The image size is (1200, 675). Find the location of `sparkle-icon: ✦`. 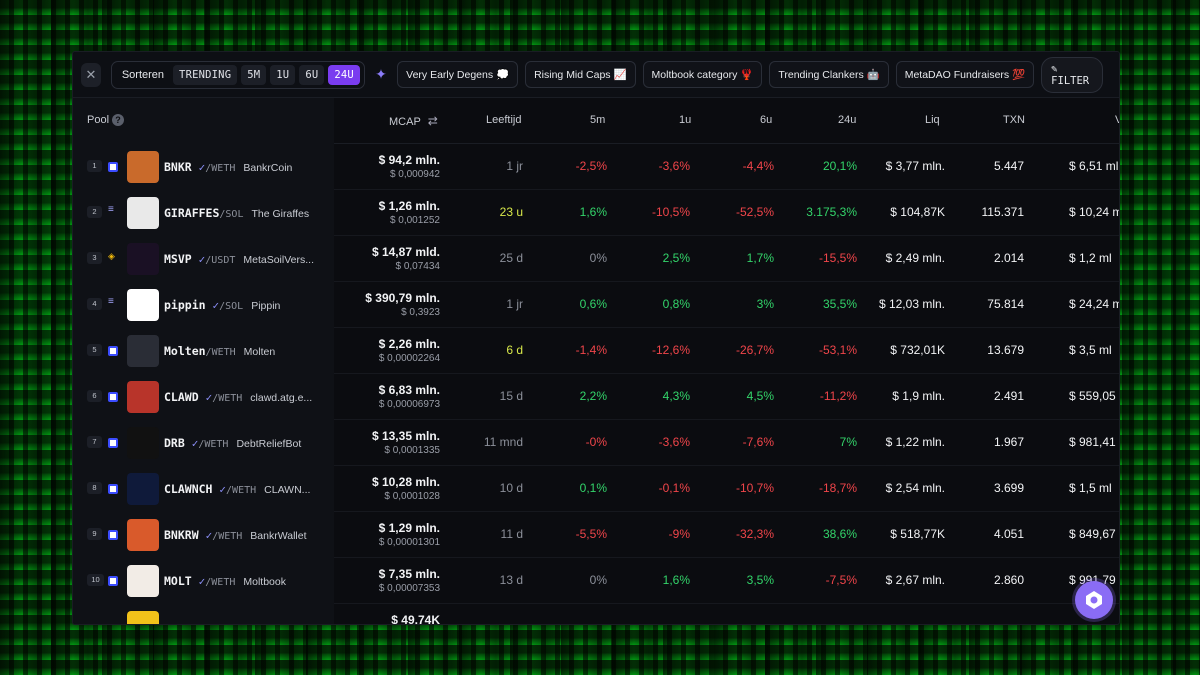

sparkle-icon: ✦ is located at coordinates (381, 74).